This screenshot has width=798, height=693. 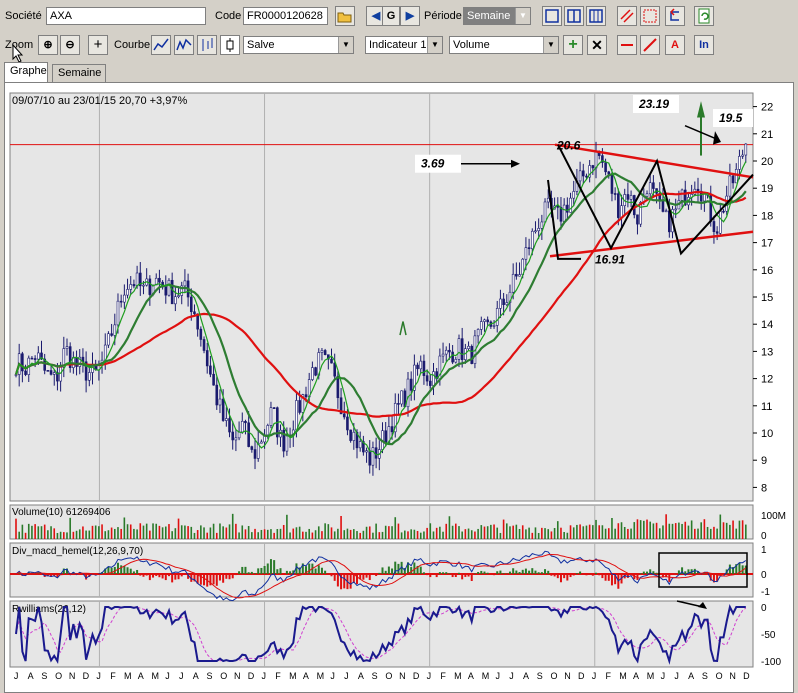 I want to click on refresh-button, so click(x=704, y=16).